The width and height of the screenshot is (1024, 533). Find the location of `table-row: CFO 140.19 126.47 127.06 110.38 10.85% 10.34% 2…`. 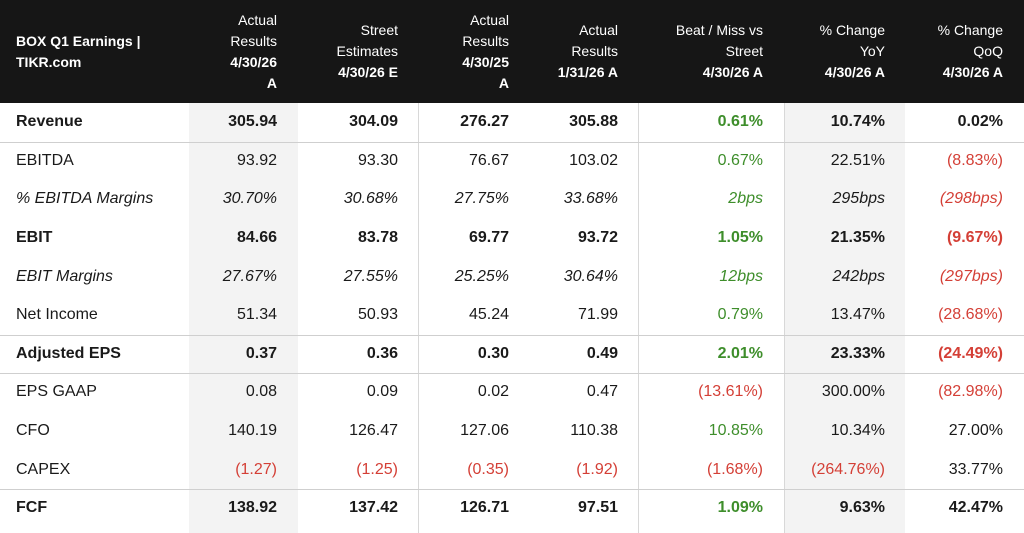

table-row: CFO 140.19 126.47 127.06 110.38 10.85% 10.34% 2… is located at coordinates (512, 431).